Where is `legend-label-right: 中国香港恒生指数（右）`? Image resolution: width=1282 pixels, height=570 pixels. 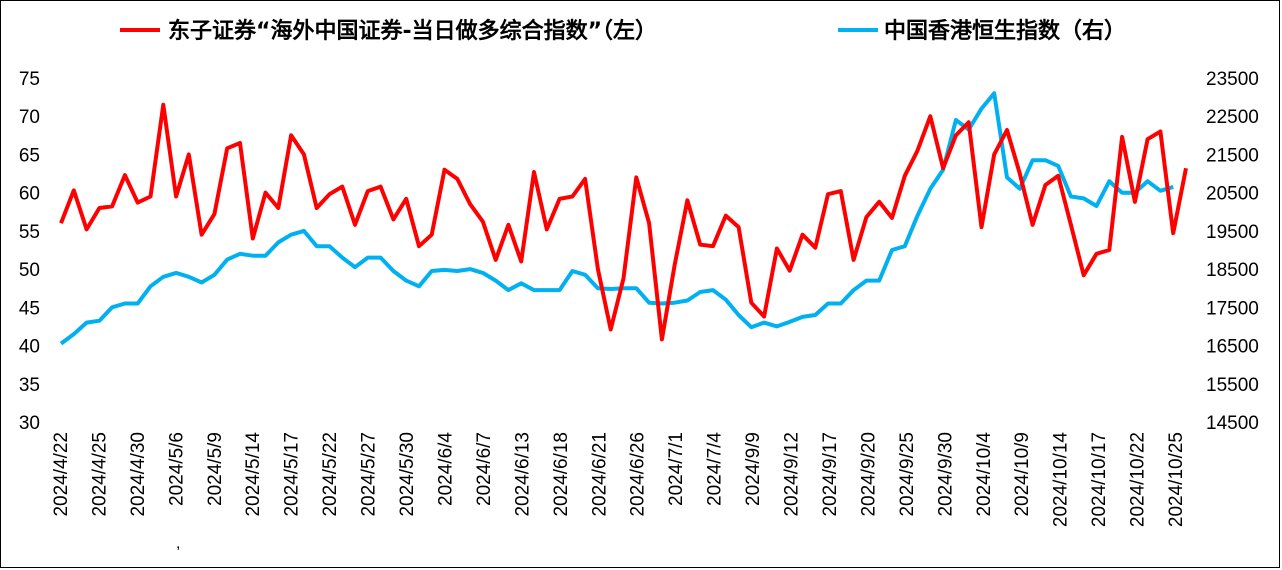 legend-label-right: 中国香港恒生指数（右） is located at coordinates (1005, 31).